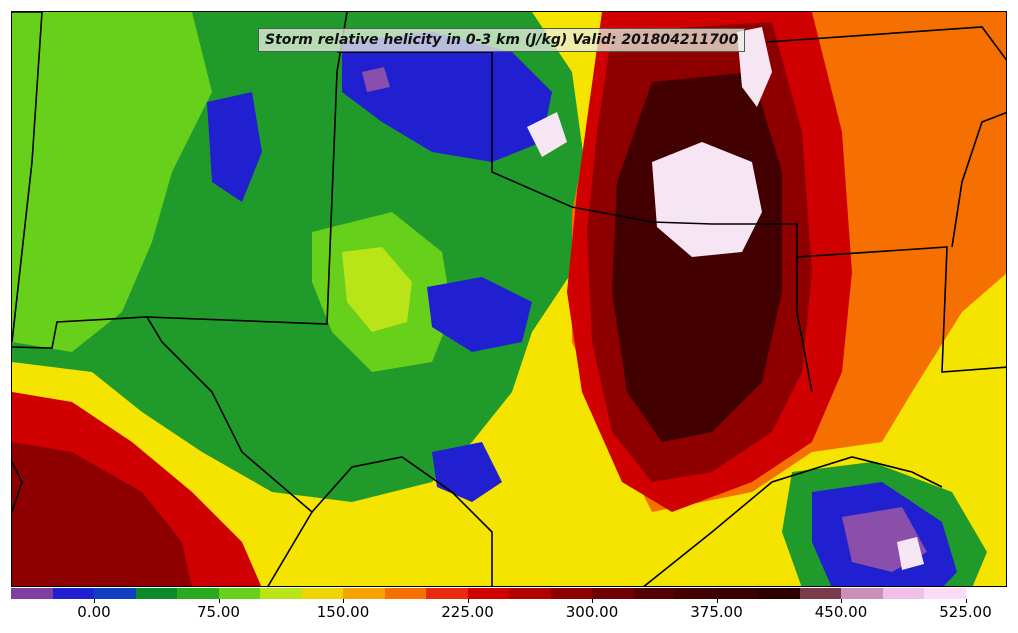  I want to click on helicity-region-darkred-southwest, so click(102, 514).